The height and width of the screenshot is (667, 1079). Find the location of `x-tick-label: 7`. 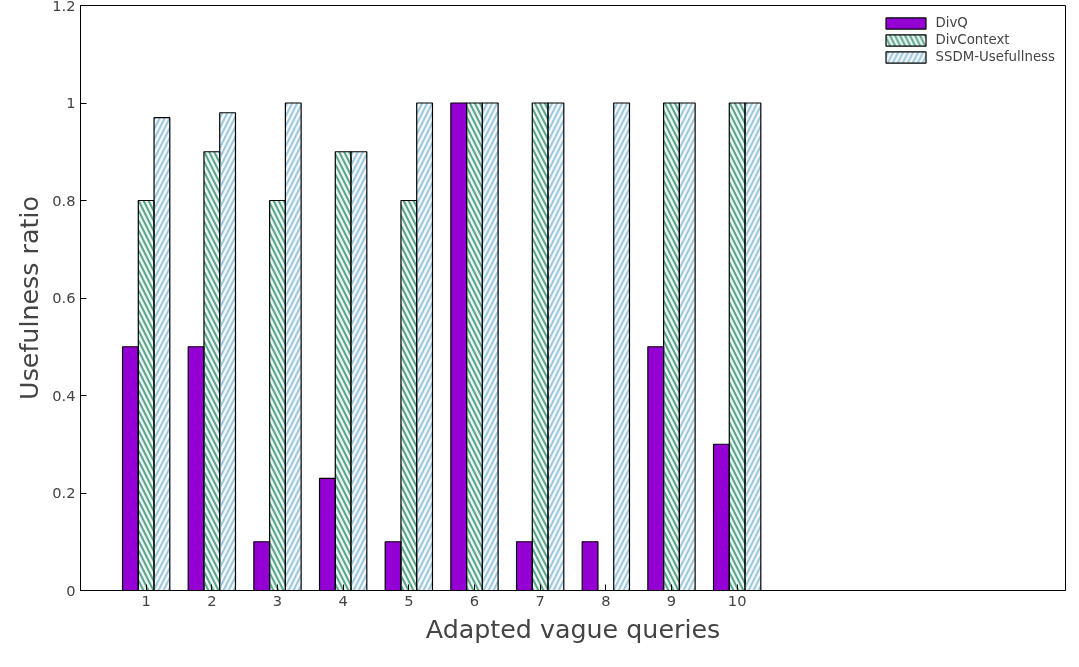

x-tick-label: 7 is located at coordinates (540, 600).